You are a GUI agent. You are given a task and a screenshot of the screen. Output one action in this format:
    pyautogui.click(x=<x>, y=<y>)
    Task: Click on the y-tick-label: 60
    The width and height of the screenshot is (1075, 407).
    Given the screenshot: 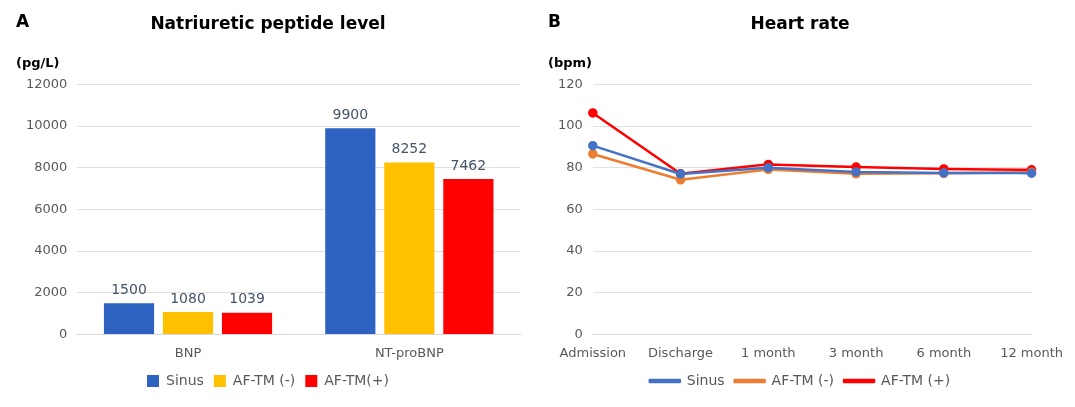 What is the action you would take?
    pyautogui.click(x=574, y=208)
    